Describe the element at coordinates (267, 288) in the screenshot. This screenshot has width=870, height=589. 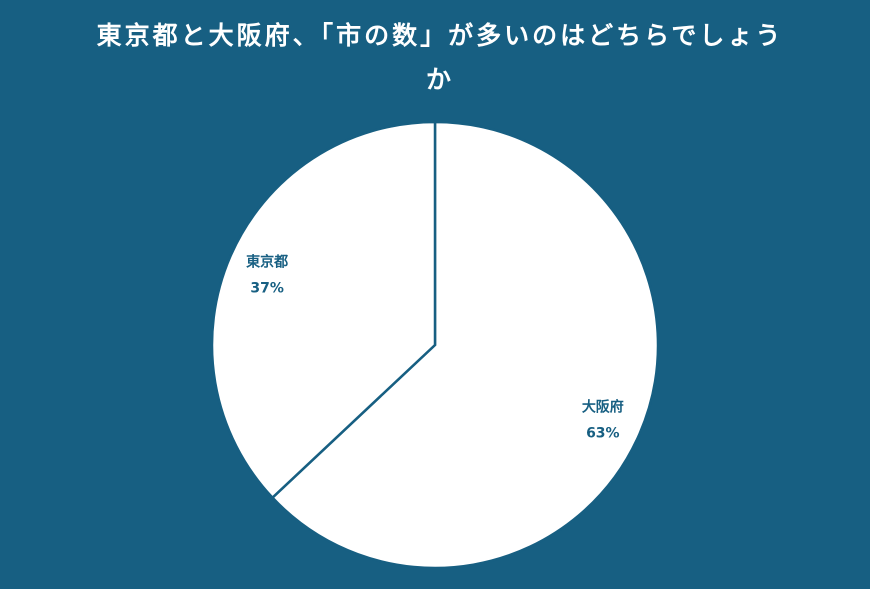
I see `slice-value-label: 37%` at that location.